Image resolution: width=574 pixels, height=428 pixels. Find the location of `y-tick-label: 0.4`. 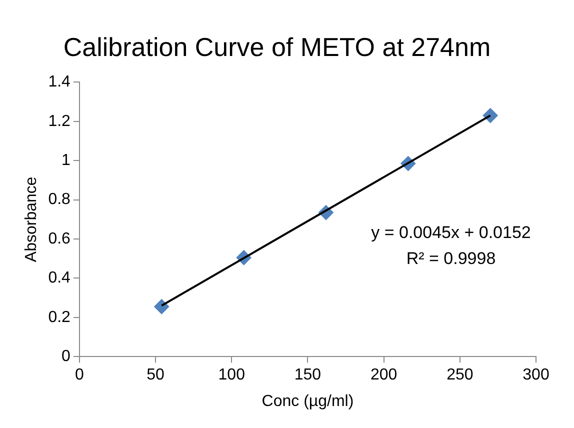

y-tick-label: 0.4 is located at coordinates (59, 278).